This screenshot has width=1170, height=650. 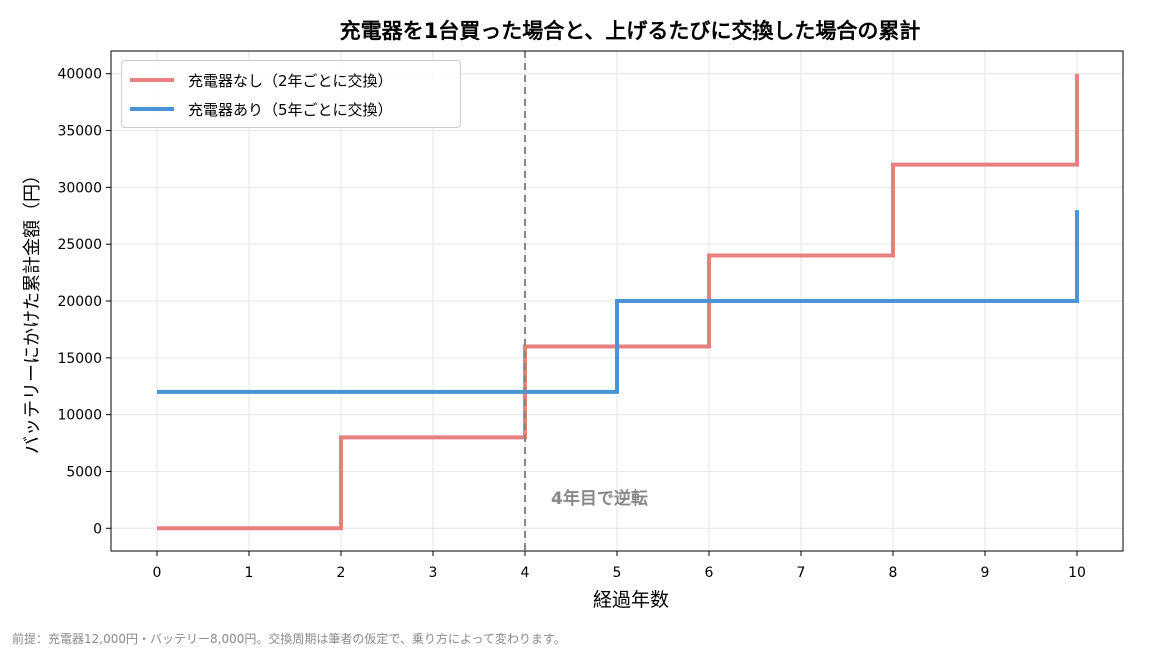 What do you see at coordinates (893, 573) in the screenshot?
I see `x-tick-label: 8` at bounding box center [893, 573].